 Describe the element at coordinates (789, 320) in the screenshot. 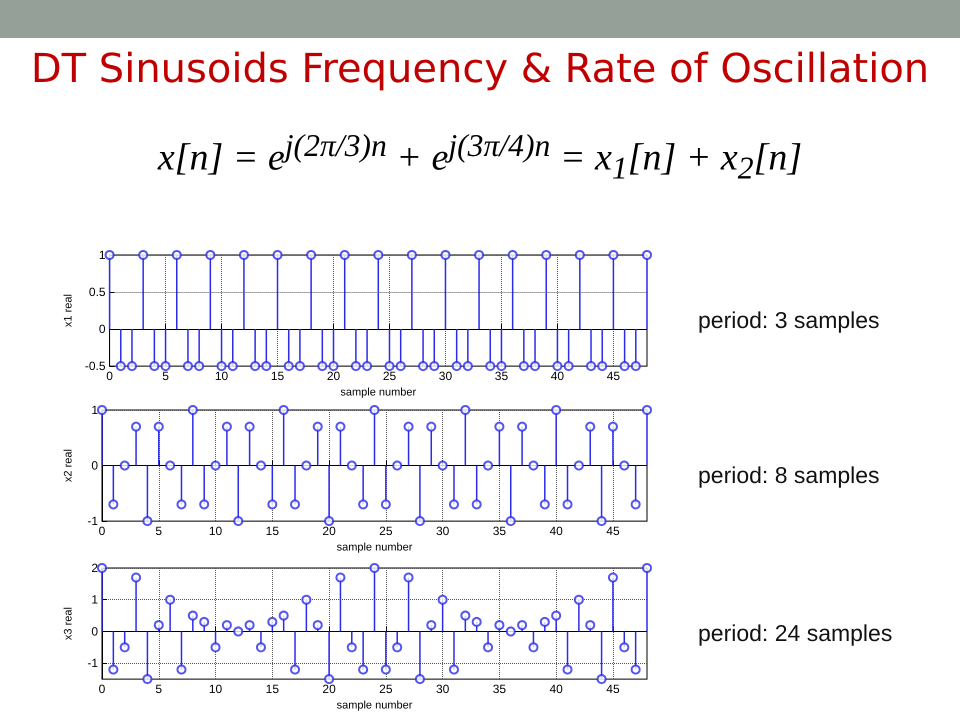

I see `text: period: 3 samples` at that location.